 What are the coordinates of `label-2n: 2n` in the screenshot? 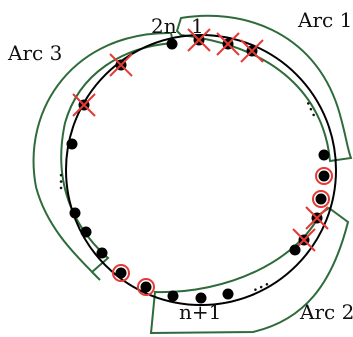 It's located at (164, 26).